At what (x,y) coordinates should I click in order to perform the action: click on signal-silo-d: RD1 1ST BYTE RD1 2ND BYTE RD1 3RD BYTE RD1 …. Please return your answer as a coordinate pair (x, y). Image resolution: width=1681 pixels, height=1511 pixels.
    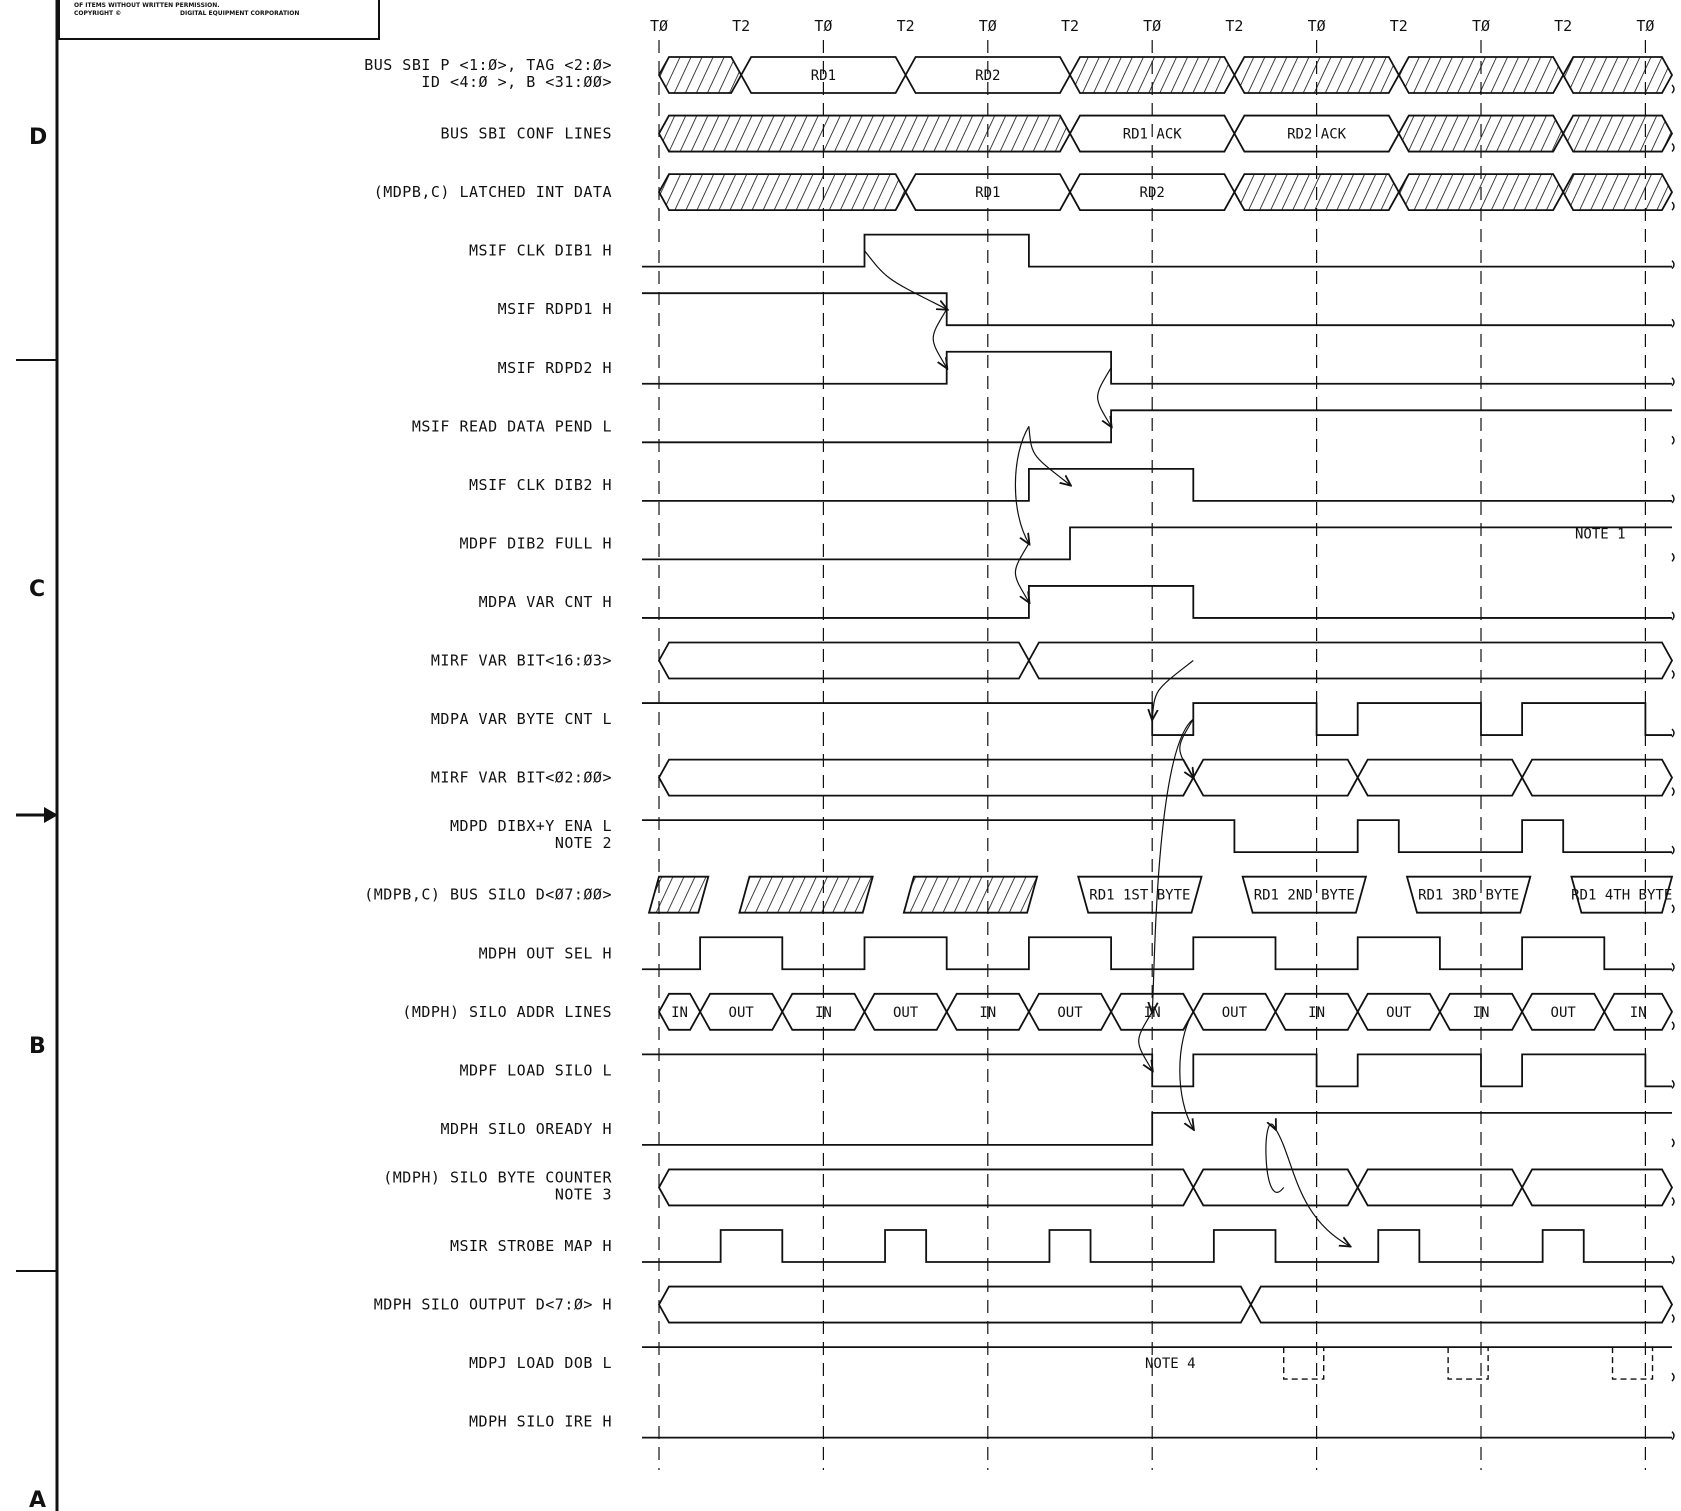
    Looking at the image, I should click on (1161, 894).